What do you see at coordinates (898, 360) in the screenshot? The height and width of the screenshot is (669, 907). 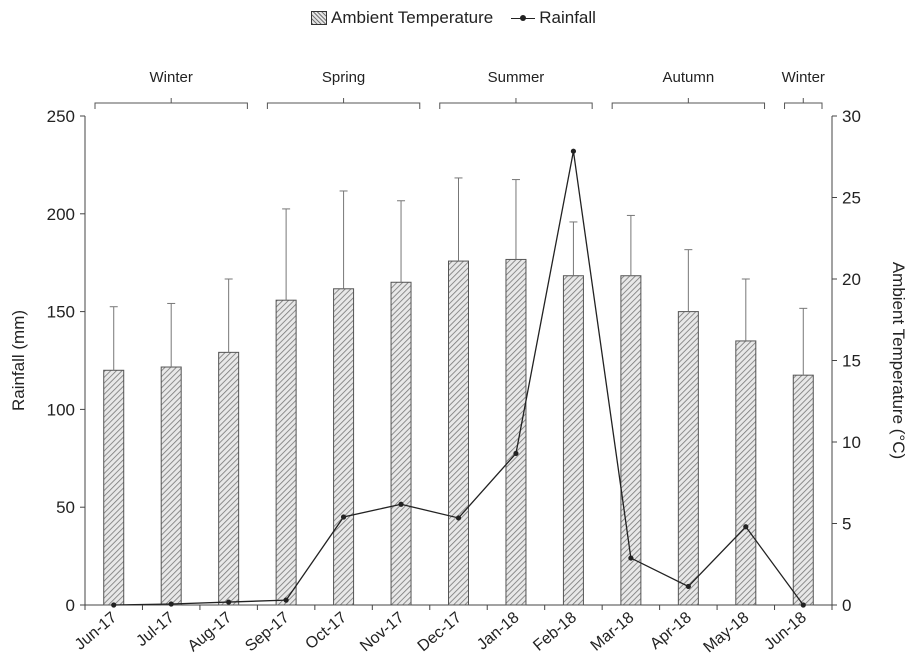 I see `y-axis-title-right: Ambient Temperature (°C)` at bounding box center [898, 360].